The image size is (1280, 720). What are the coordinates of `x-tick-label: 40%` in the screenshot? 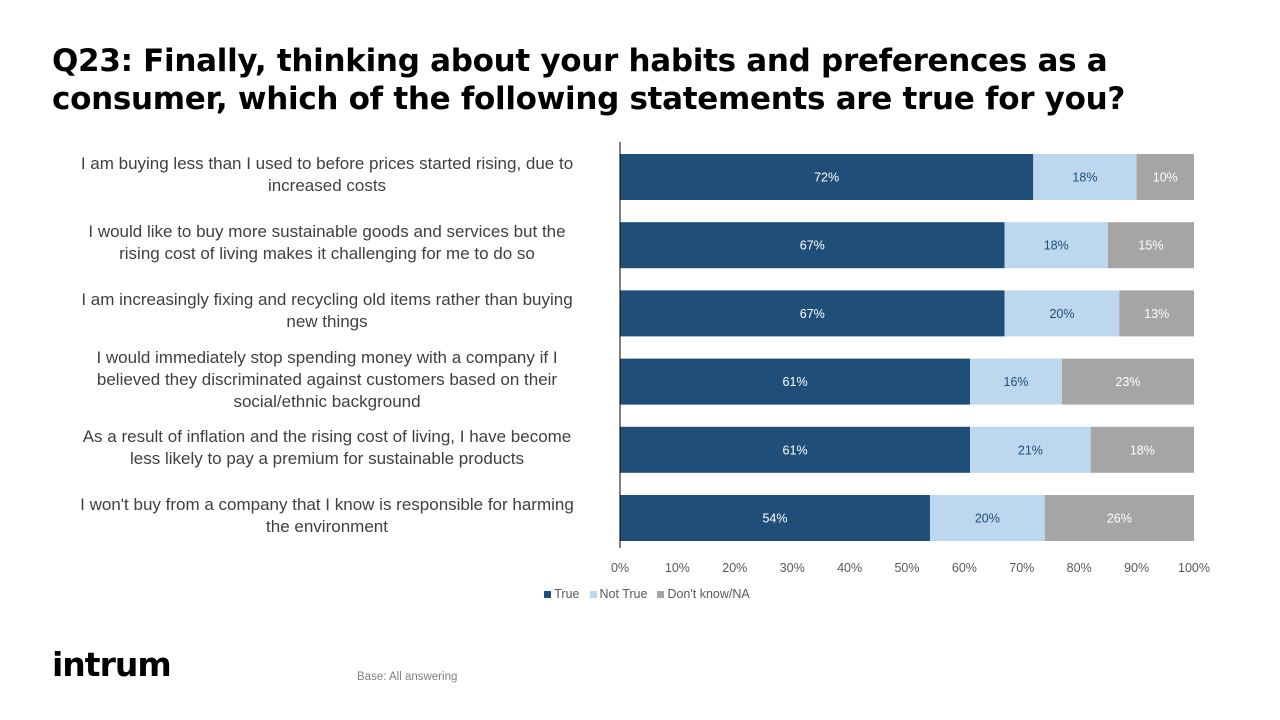 It's located at (849, 568).